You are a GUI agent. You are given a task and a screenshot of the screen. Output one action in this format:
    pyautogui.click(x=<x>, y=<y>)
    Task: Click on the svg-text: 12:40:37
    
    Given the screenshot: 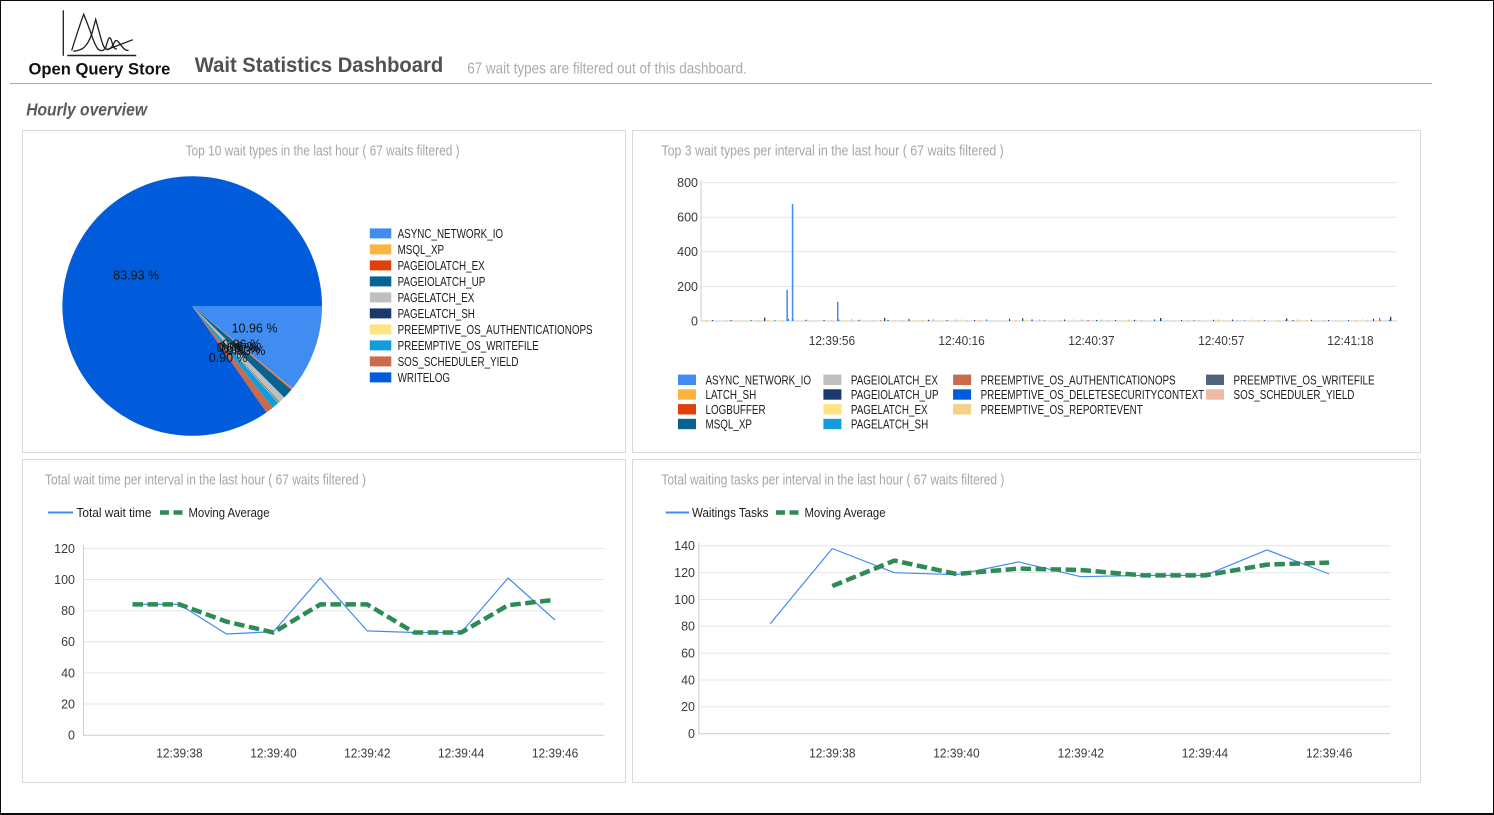 What is the action you would take?
    pyautogui.click(x=1091, y=341)
    